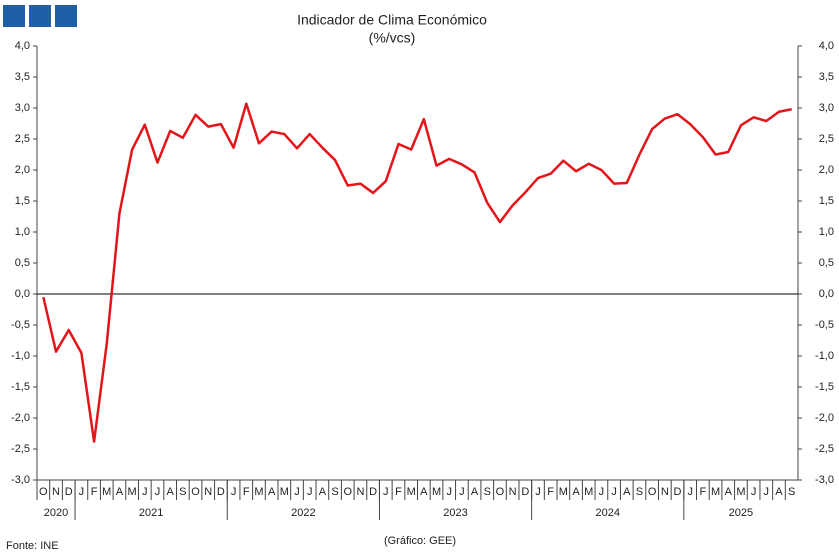 This screenshot has height=559, width=839. What do you see at coordinates (32, 546) in the screenshot?
I see `source: Fonte: INE` at bounding box center [32, 546].